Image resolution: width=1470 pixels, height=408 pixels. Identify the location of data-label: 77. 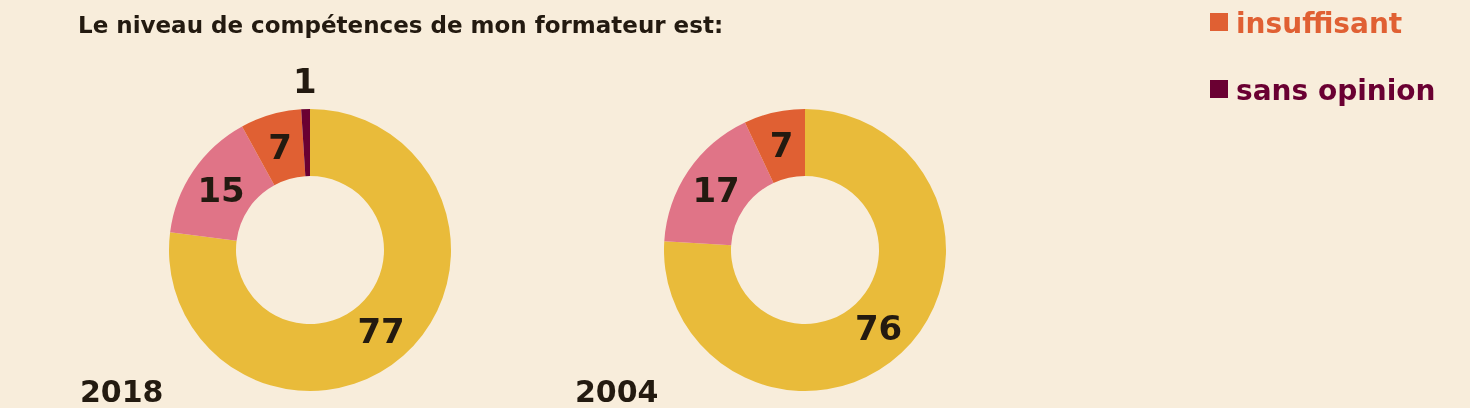
(381, 330).